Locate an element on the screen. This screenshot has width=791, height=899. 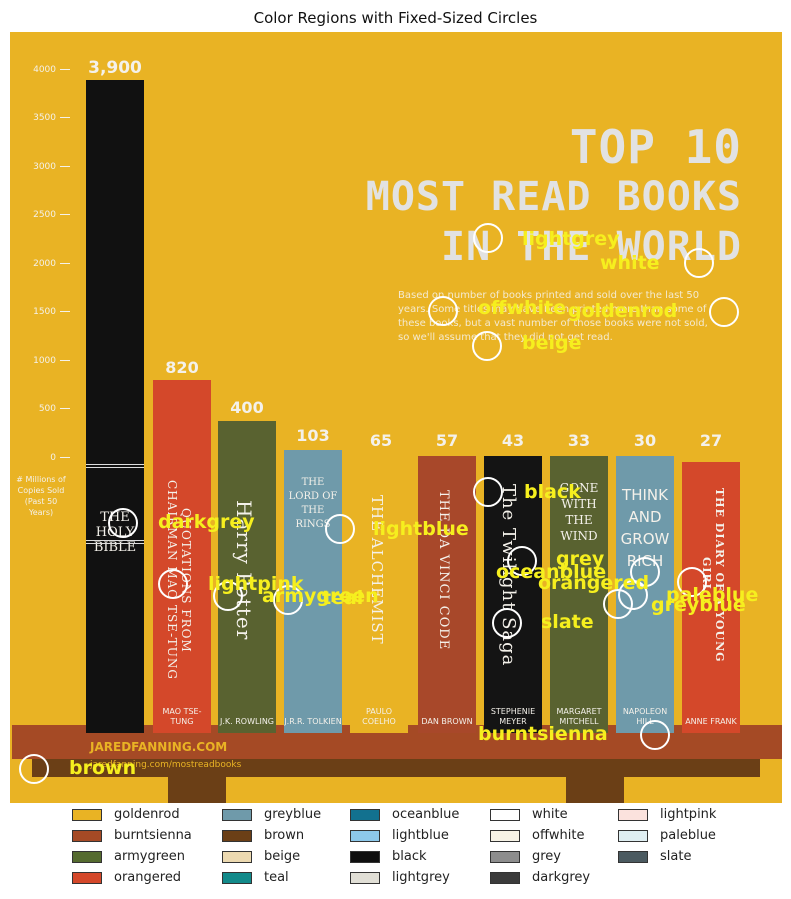
book-spine-anne-frank: THE DIARY OF A YOUNG GIRL ANNE FRANK is located at coordinates (711, 597).